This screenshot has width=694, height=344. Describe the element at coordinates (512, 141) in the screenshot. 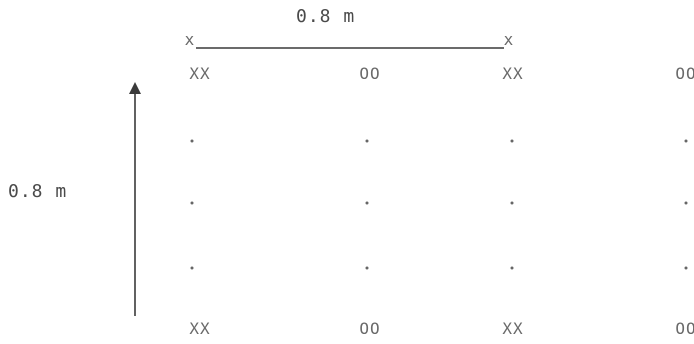

I see `dot-r1-c3` at that location.